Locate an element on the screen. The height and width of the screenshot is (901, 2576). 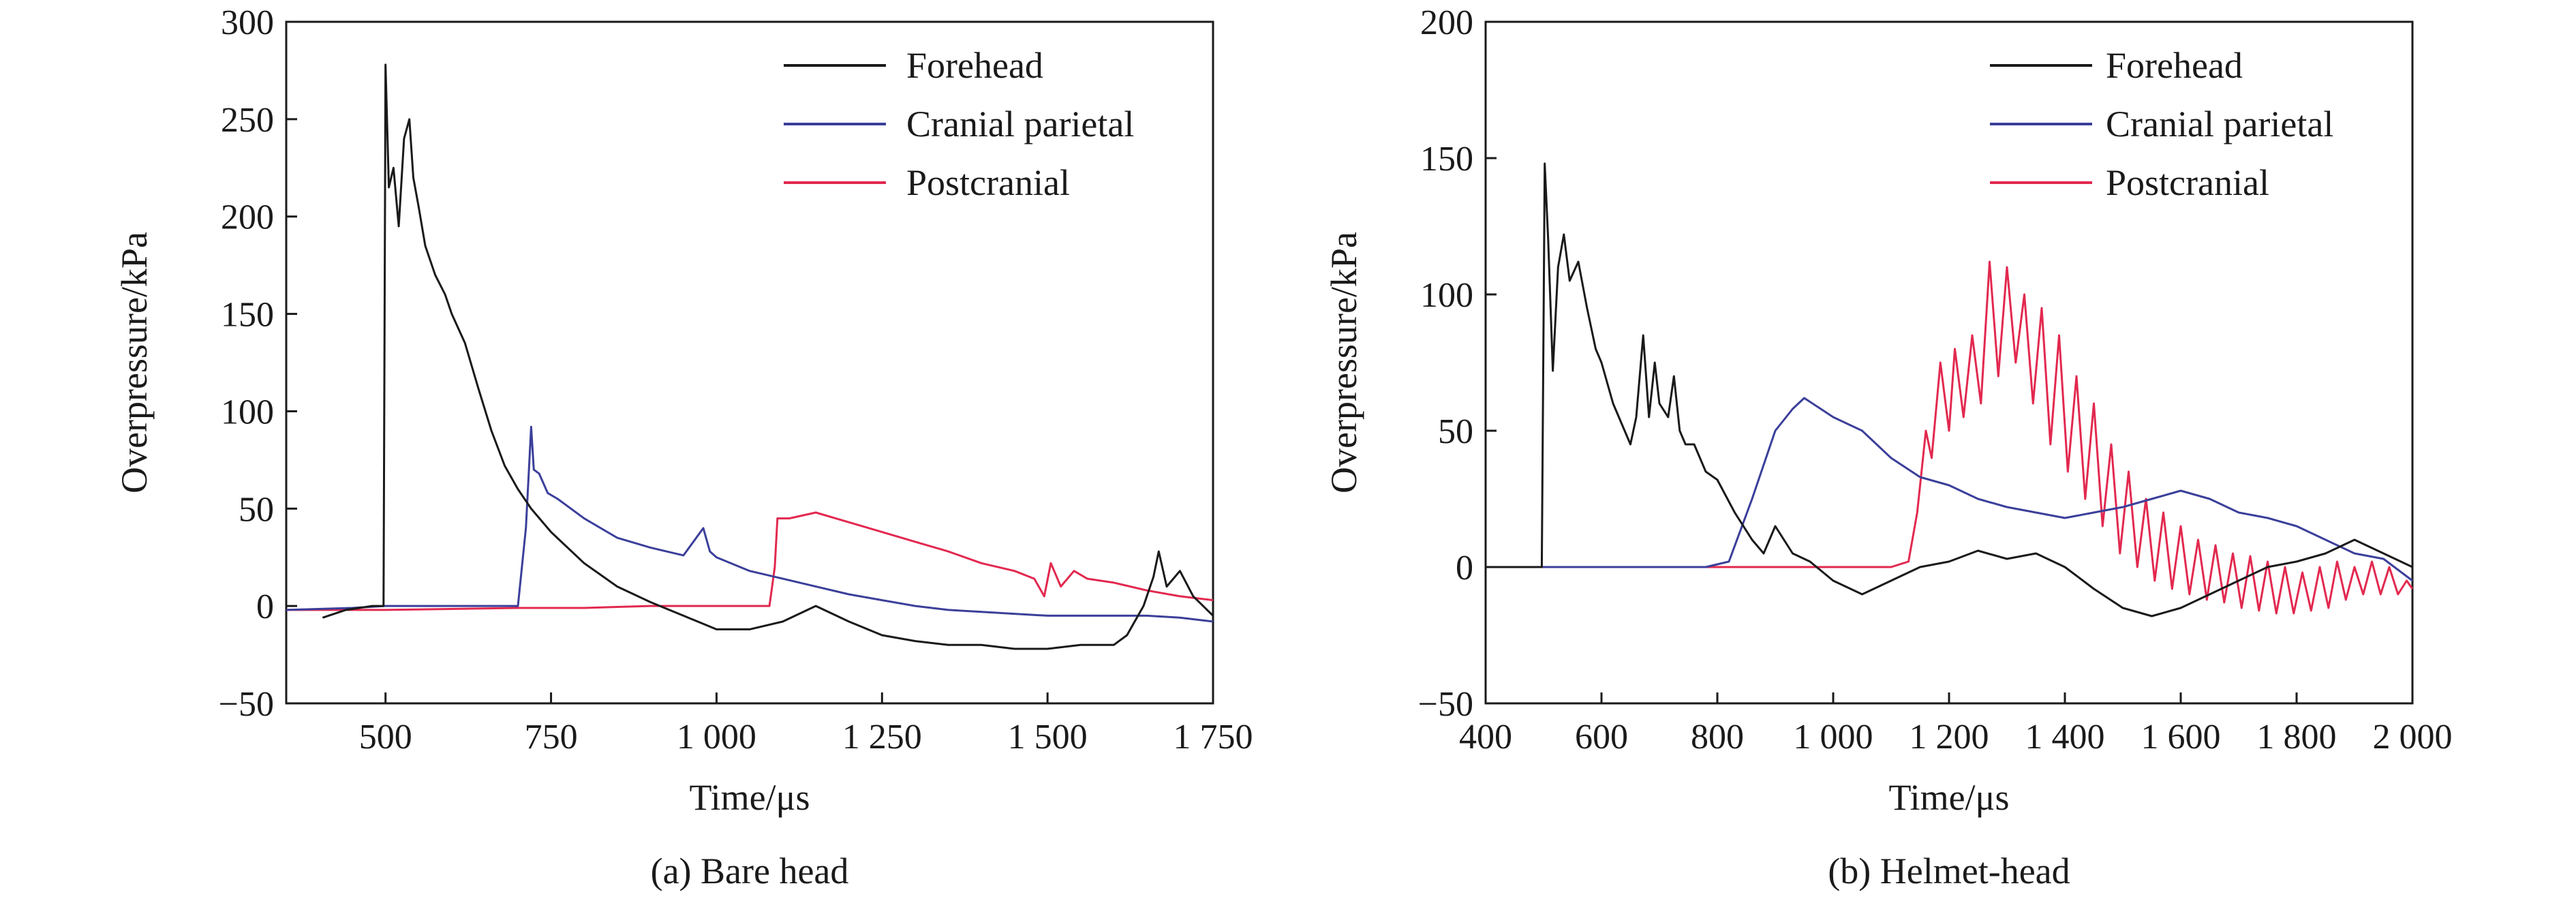
panel-caption: (a) Bare head is located at coordinates (750, 871).